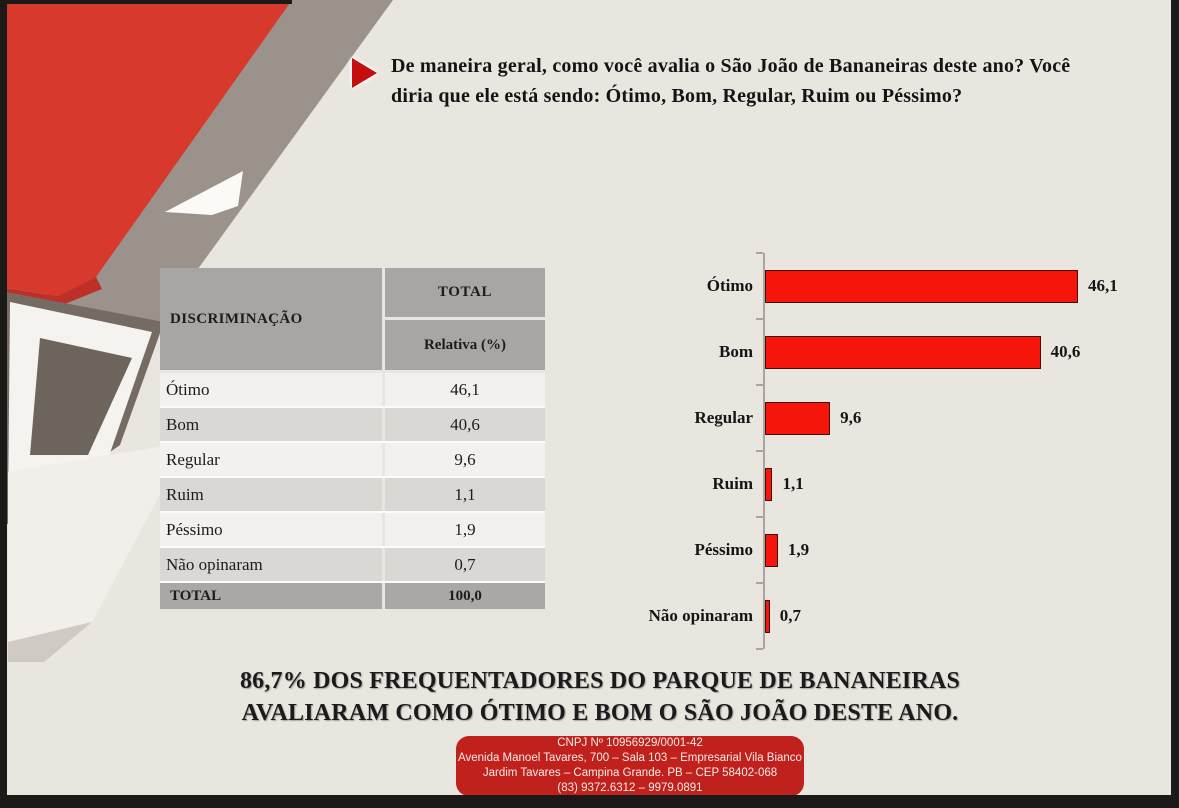  What do you see at coordinates (364, 73) in the screenshot?
I see `arrow-bullet-icon` at bounding box center [364, 73].